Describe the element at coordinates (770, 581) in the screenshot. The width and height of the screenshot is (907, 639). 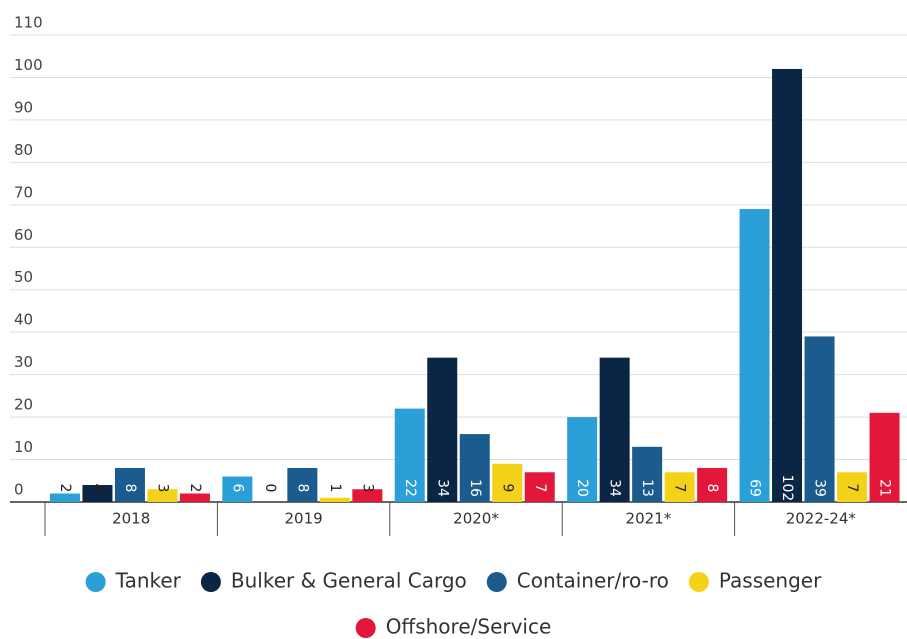
I see `legend-label: Passenger` at that location.